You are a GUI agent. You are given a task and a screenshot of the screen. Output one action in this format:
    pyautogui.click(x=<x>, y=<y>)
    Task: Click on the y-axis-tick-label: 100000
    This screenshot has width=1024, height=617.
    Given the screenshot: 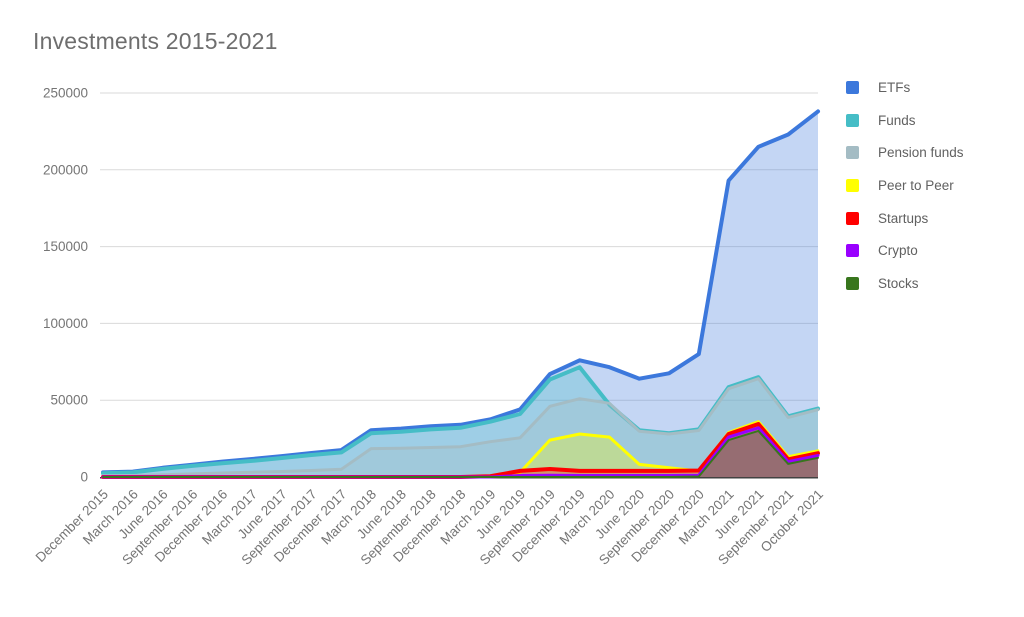 What is the action you would take?
    pyautogui.click(x=65, y=323)
    